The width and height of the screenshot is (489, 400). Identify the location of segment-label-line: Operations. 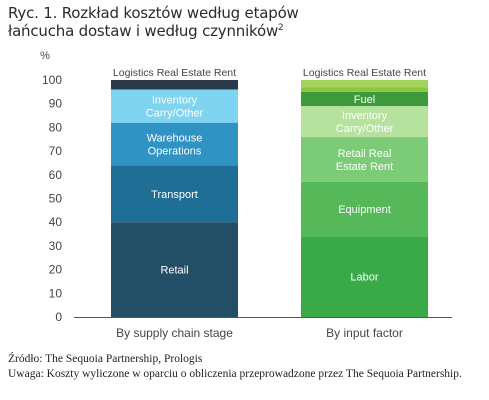
(175, 151).